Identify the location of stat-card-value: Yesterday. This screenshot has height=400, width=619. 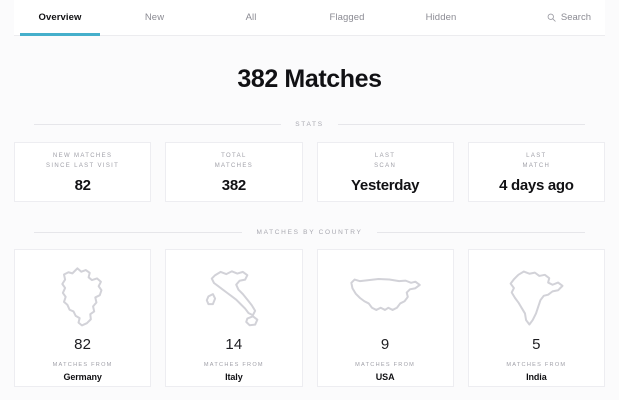
(385, 186).